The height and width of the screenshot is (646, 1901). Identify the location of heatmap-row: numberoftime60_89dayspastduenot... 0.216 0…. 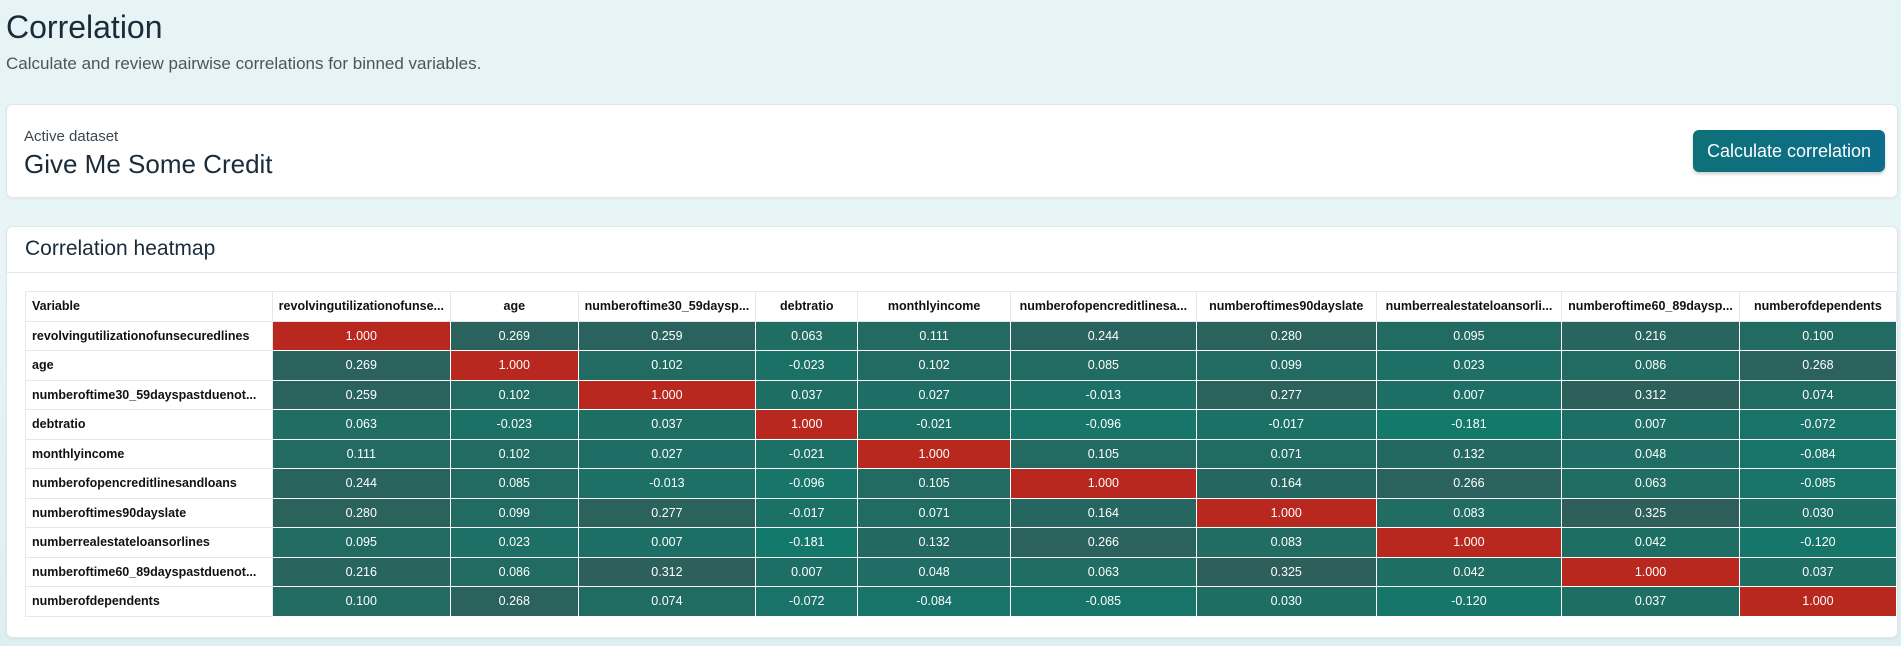
(961, 571).